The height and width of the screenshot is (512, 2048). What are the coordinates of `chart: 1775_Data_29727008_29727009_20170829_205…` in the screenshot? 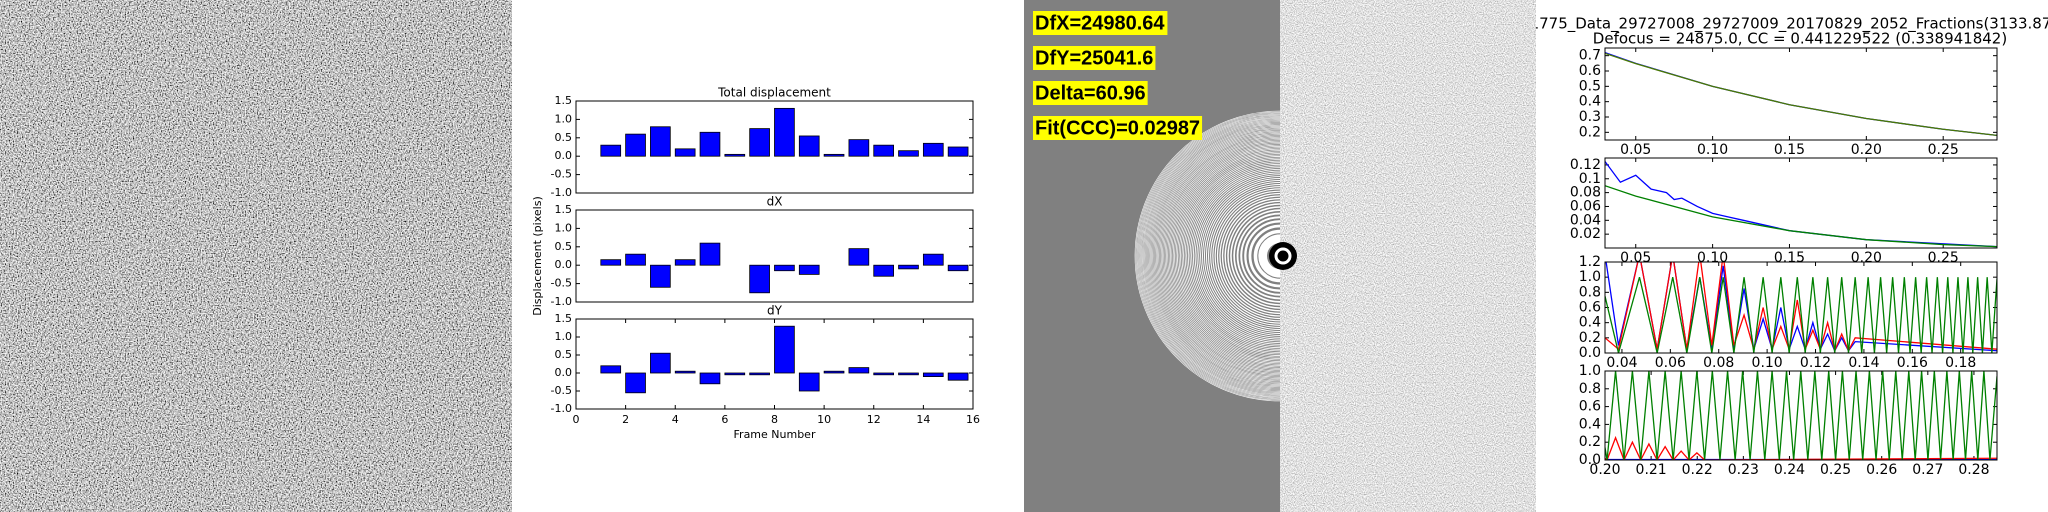 It's located at (1789, 87).